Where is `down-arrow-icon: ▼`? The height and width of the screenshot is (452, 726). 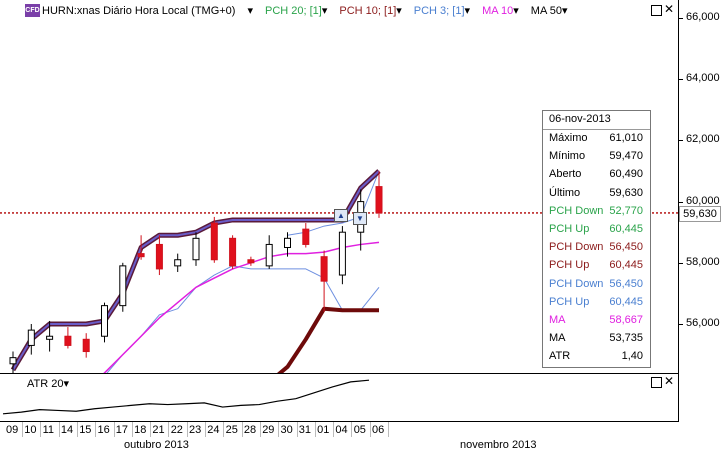
down-arrow-icon: ▼ is located at coordinates (360, 218).